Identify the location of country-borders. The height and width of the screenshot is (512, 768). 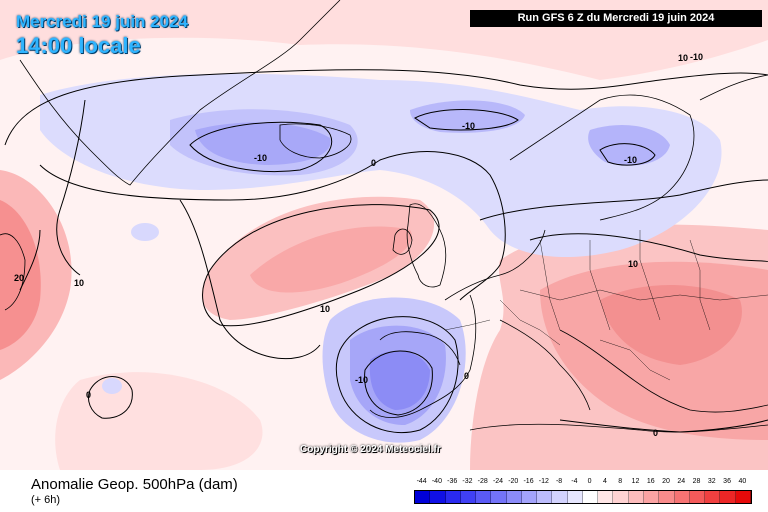
(606, 305).